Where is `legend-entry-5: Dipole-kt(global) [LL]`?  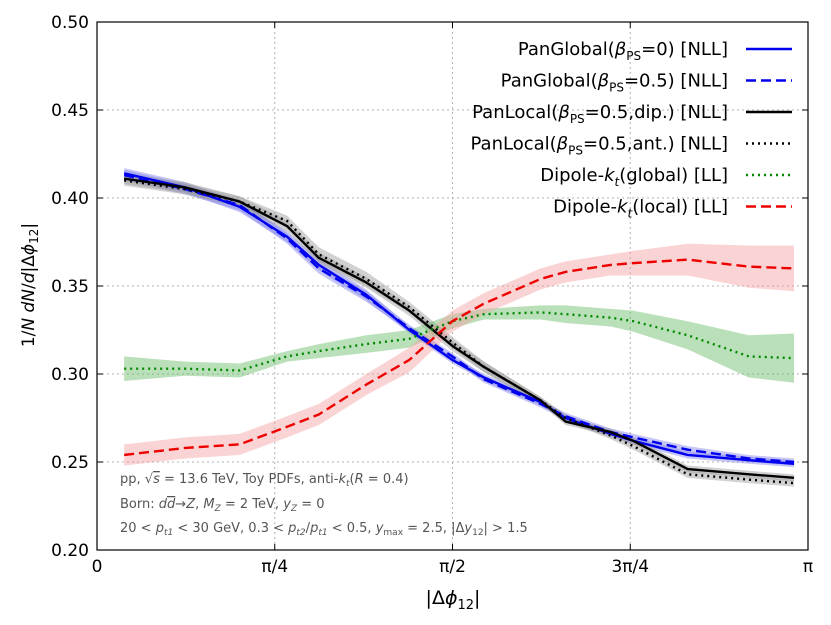 legend-entry-5: Dipole-kt(global) [LL] is located at coordinates (666, 177).